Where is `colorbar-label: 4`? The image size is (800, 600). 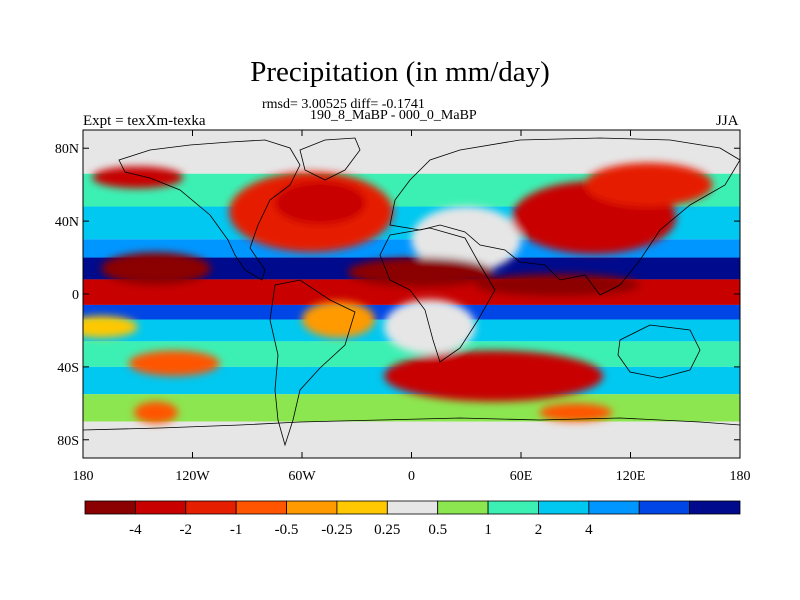 colorbar-label: 4 is located at coordinates (589, 530).